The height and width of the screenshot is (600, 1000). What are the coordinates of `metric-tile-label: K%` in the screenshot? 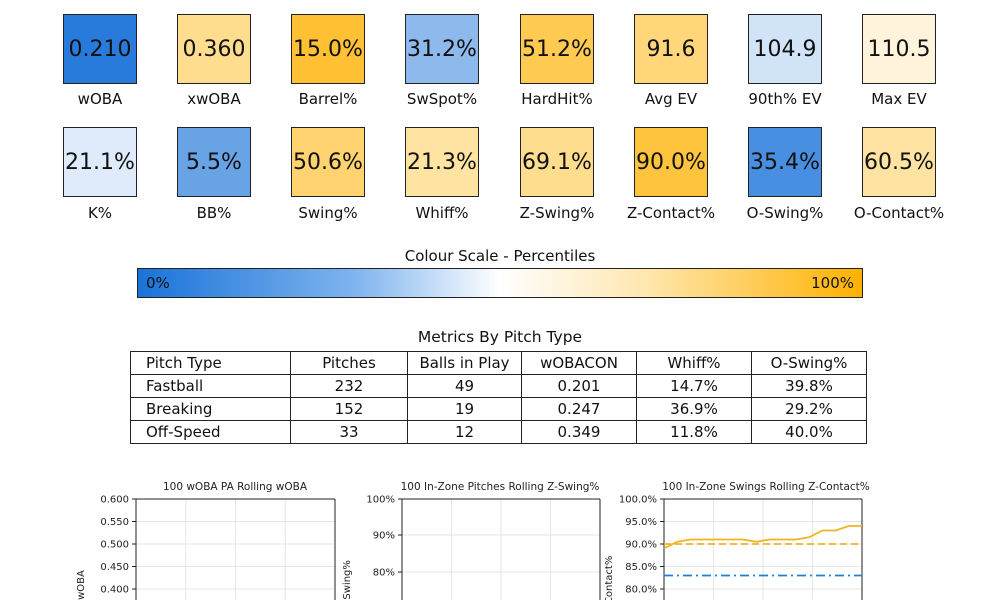 It's located at (100, 213).